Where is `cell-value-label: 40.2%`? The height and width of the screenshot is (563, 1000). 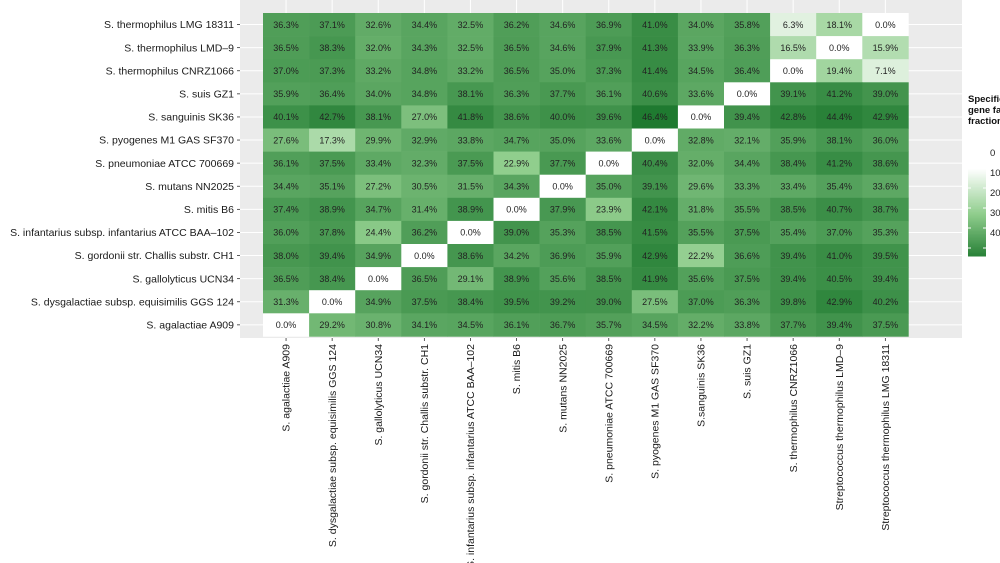 cell-value-label: 40.2% is located at coordinates (886, 302).